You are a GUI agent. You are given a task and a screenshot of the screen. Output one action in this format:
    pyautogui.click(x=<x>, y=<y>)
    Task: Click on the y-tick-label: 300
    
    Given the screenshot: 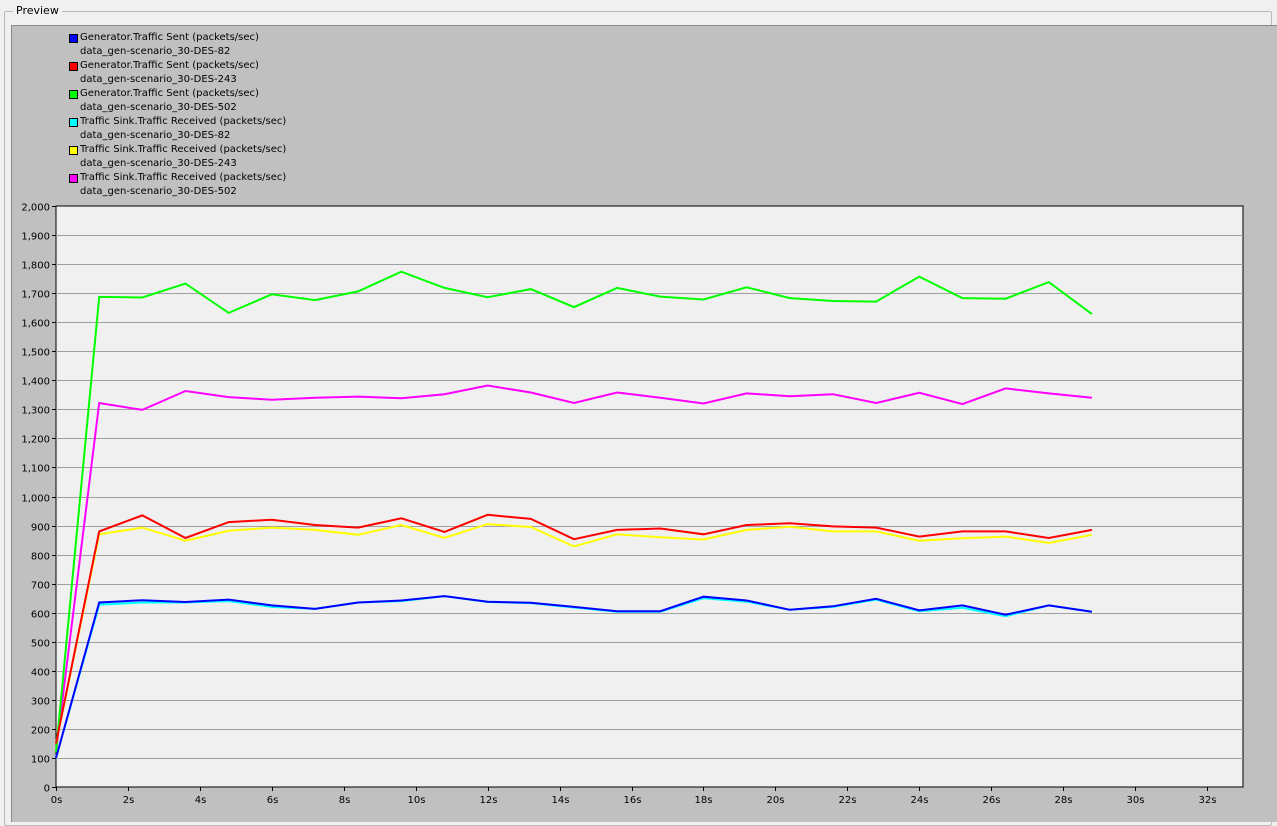 What is the action you would take?
    pyautogui.click(x=40, y=702)
    